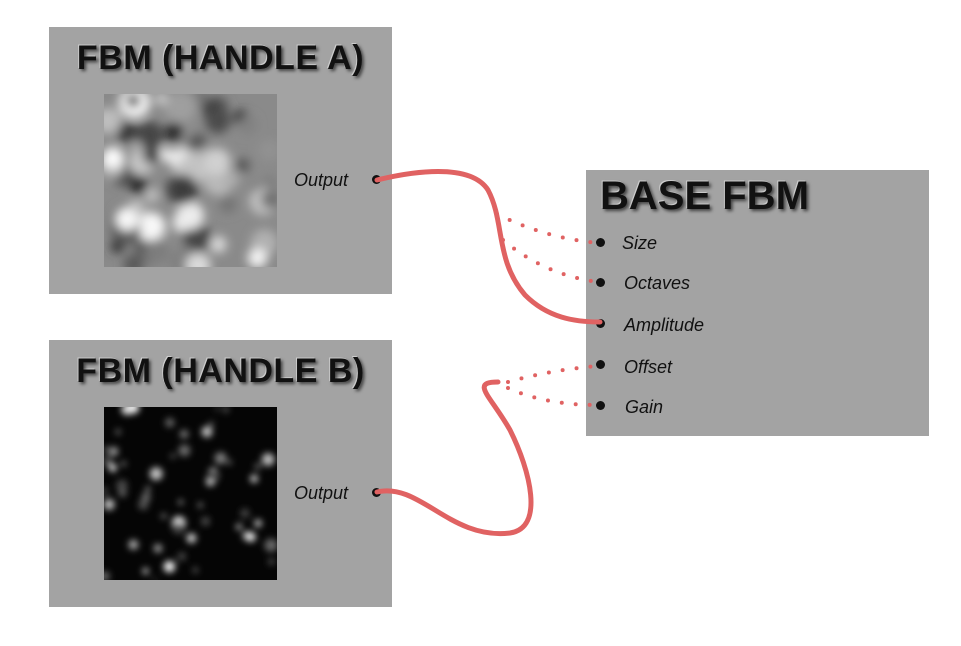  Describe the element at coordinates (553, 374) in the screenshot. I see `wire-handle-b-to-offset` at that location.